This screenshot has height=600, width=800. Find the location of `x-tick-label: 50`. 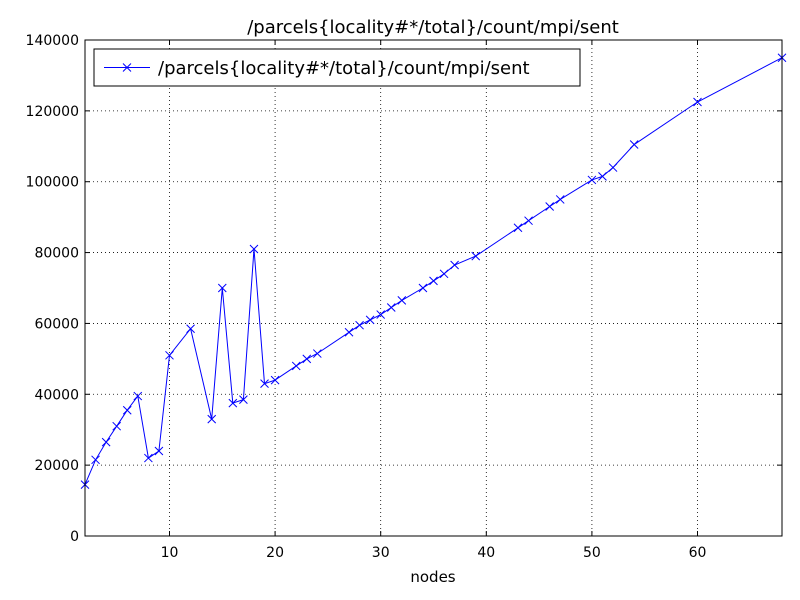

x-tick-label: 50 is located at coordinates (592, 553).